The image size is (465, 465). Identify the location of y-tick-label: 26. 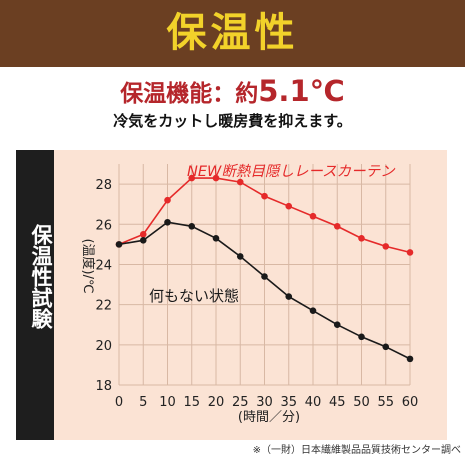
(103, 225).